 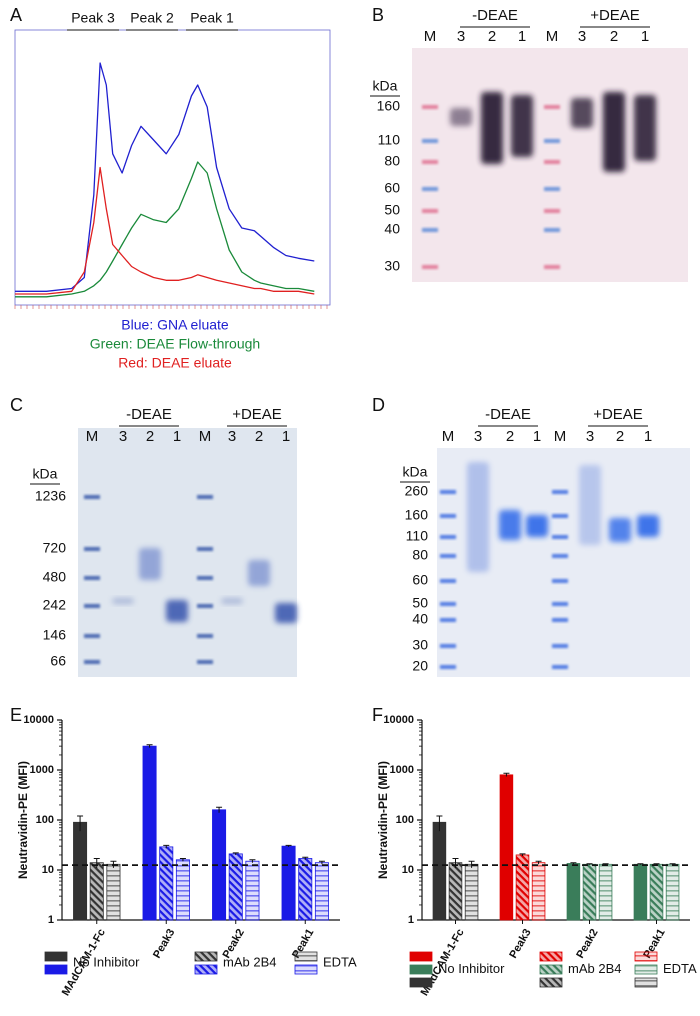 I want to click on marker-label: 40, so click(x=392, y=229).